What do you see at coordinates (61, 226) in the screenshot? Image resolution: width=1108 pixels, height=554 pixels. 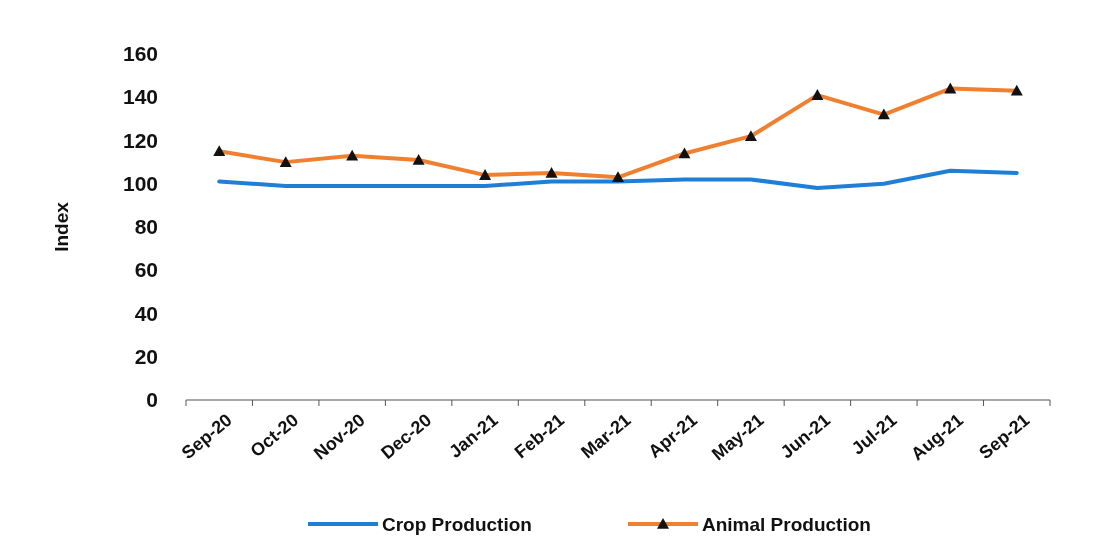 I see `y-axis-title: Index` at bounding box center [61, 226].